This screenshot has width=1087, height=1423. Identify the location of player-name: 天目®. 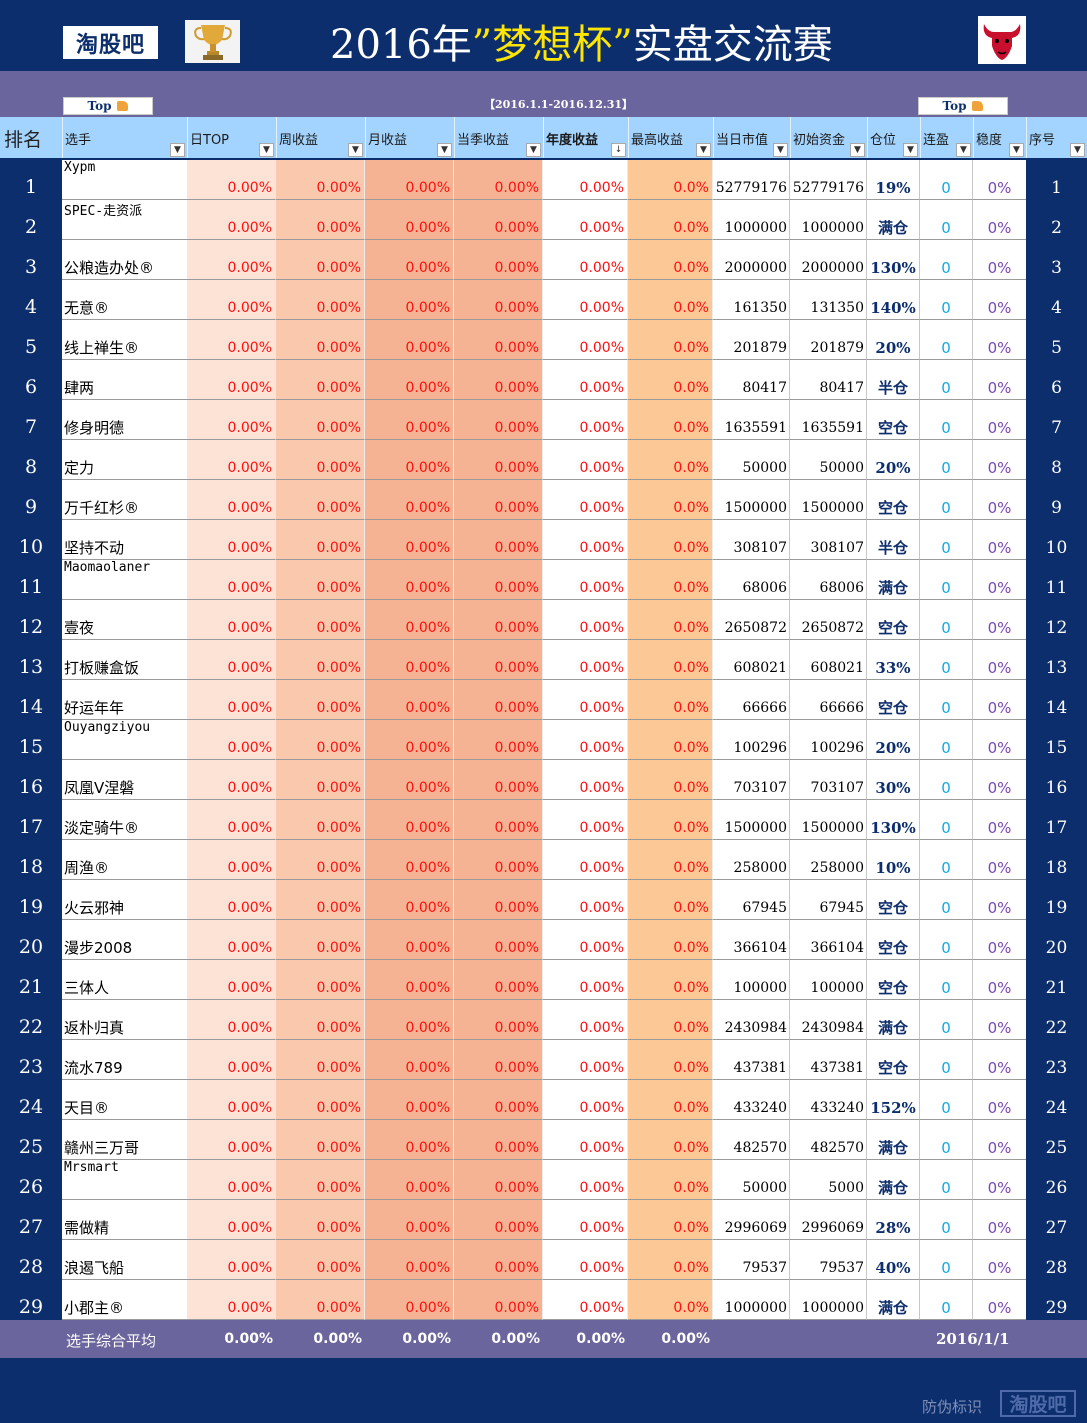
(124, 1100).